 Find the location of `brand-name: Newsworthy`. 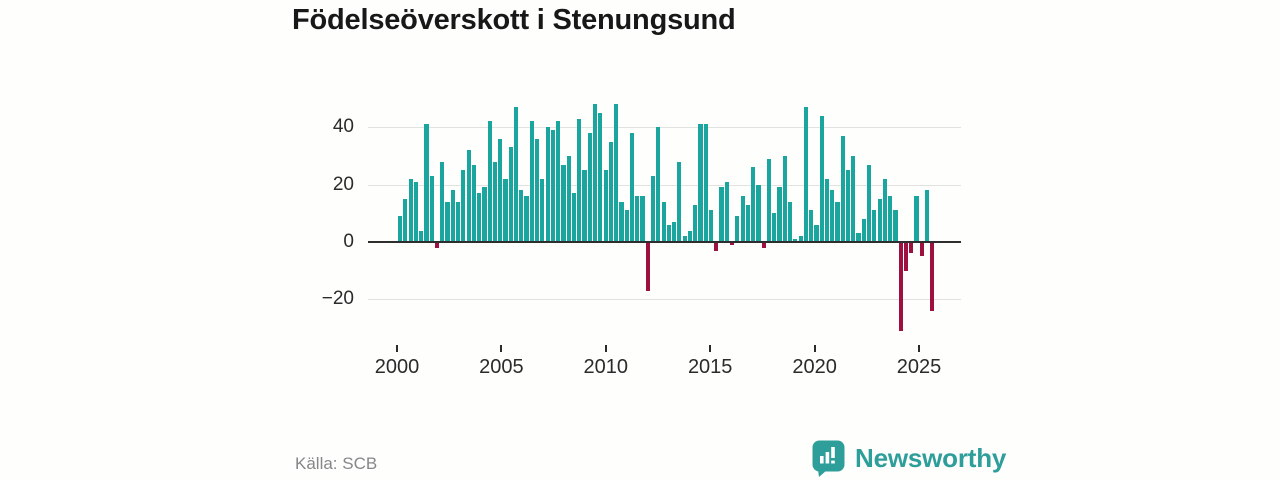

brand-name: Newsworthy is located at coordinates (931, 458).